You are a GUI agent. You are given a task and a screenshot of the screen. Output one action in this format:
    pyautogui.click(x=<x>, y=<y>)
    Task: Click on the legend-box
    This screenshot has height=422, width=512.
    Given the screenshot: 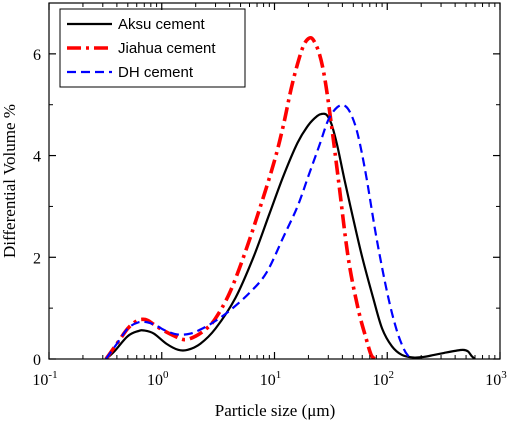 What is the action you would take?
    pyautogui.click(x=152, y=48)
    